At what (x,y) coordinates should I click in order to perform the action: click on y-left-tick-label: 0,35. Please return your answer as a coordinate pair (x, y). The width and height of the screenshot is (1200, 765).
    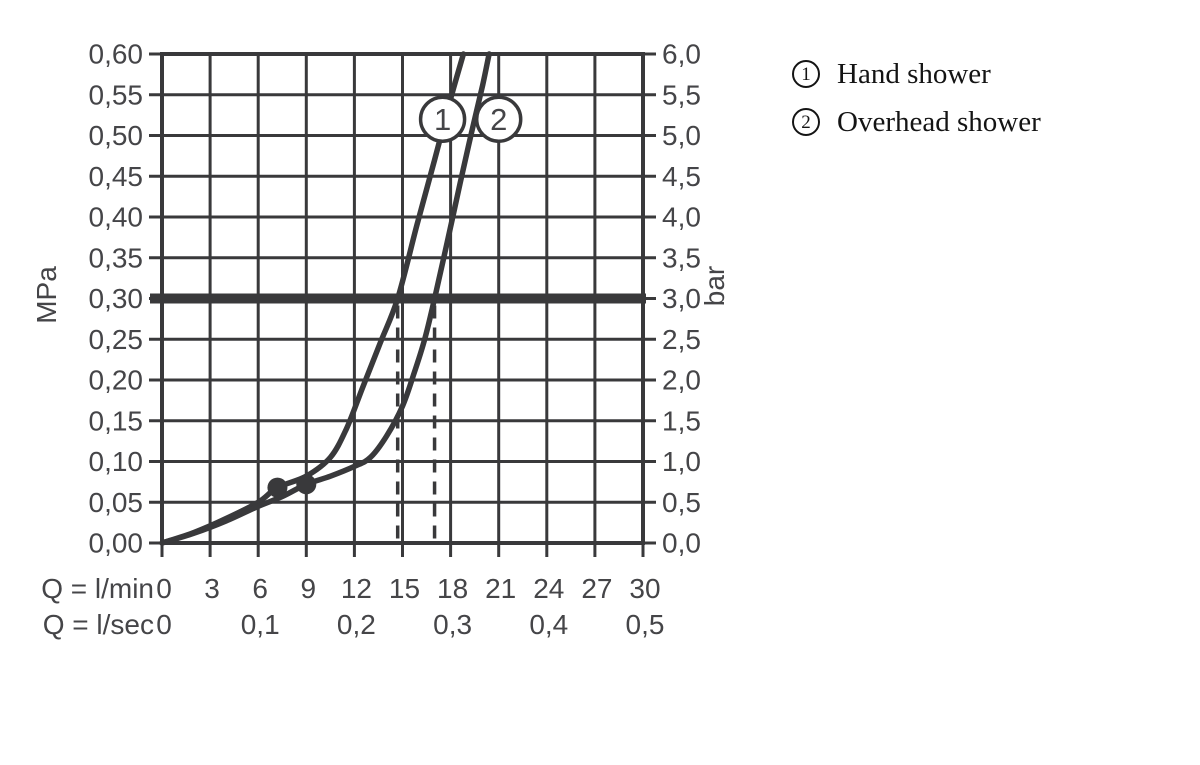
    Looking at the image, I should click on (116, 257).